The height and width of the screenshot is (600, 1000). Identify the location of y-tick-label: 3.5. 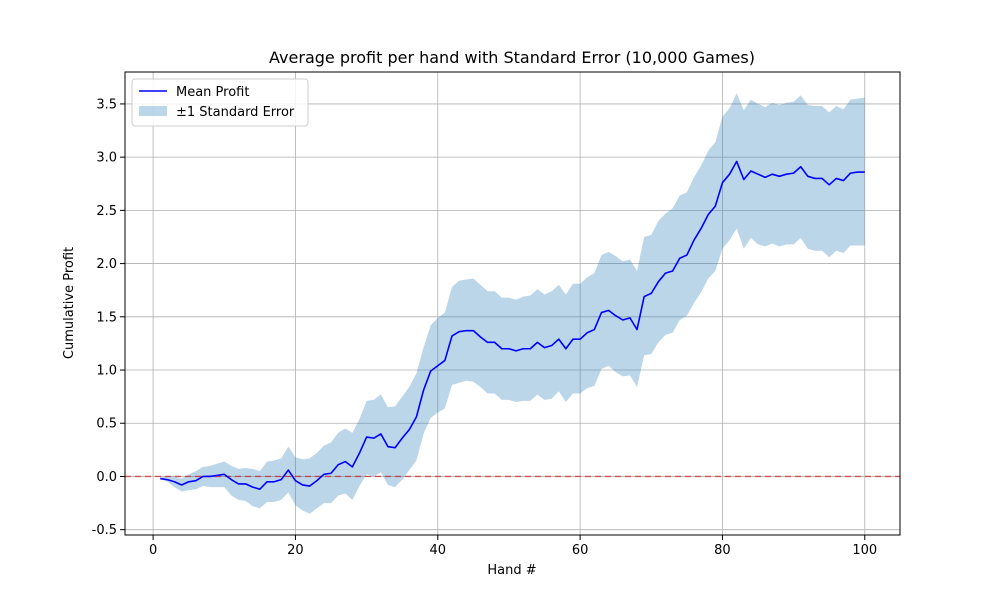
(106, 104).